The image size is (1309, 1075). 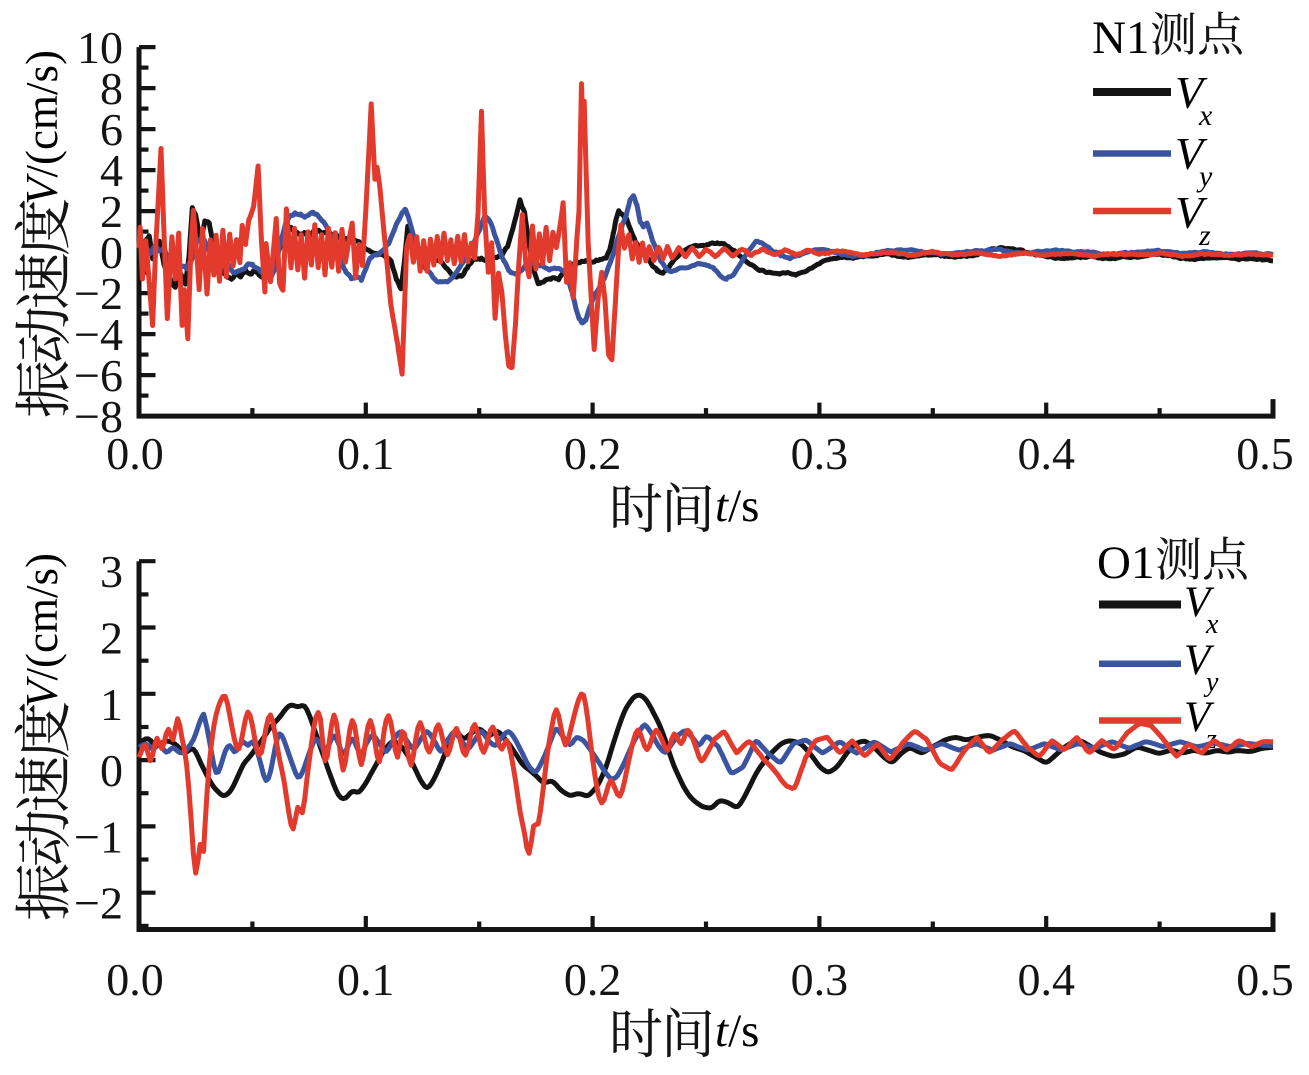 What do you see at coordinates (111, 129) in the screenshot?
I see `svg-text: 6` at bounding box center [111, 129].